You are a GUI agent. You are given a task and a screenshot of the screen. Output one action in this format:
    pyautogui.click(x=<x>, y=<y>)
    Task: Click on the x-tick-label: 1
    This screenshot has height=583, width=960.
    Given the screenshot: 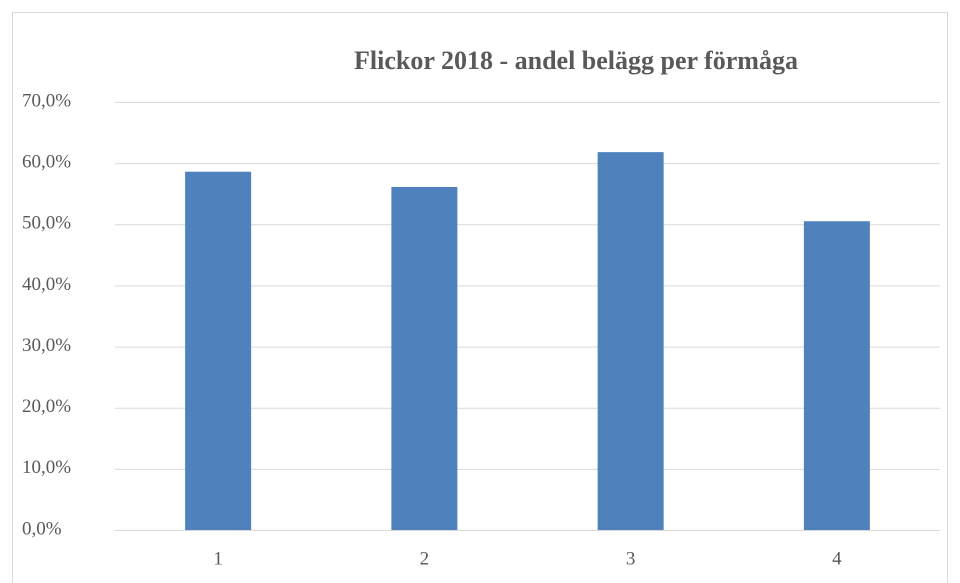 What is the action you would take?
    pyautogui.click(x=218, y=558)
    